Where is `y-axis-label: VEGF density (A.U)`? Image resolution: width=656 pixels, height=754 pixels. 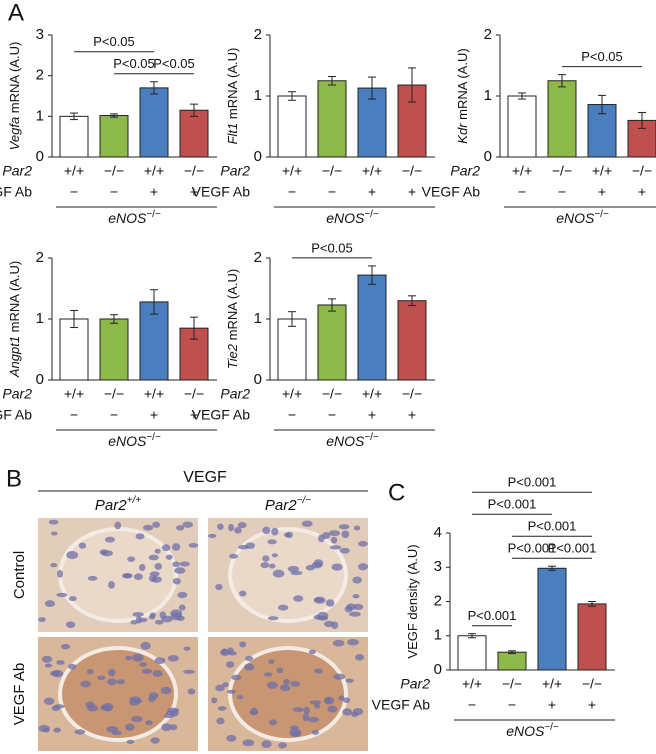 y-axis-label: VEGF density (A.U) is located at coordinates (412, 601).